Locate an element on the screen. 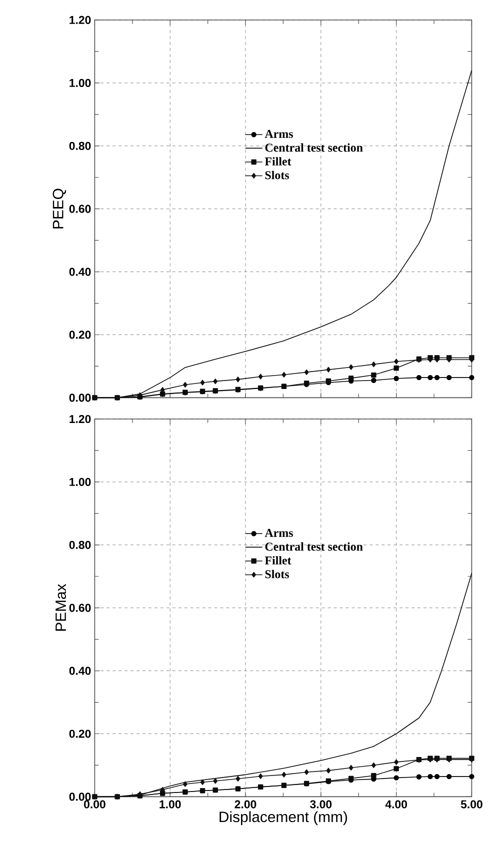 The width and height of the screenshot is (493, 862). x-tick-label: 5.00 is located at coordinates (471, 804).